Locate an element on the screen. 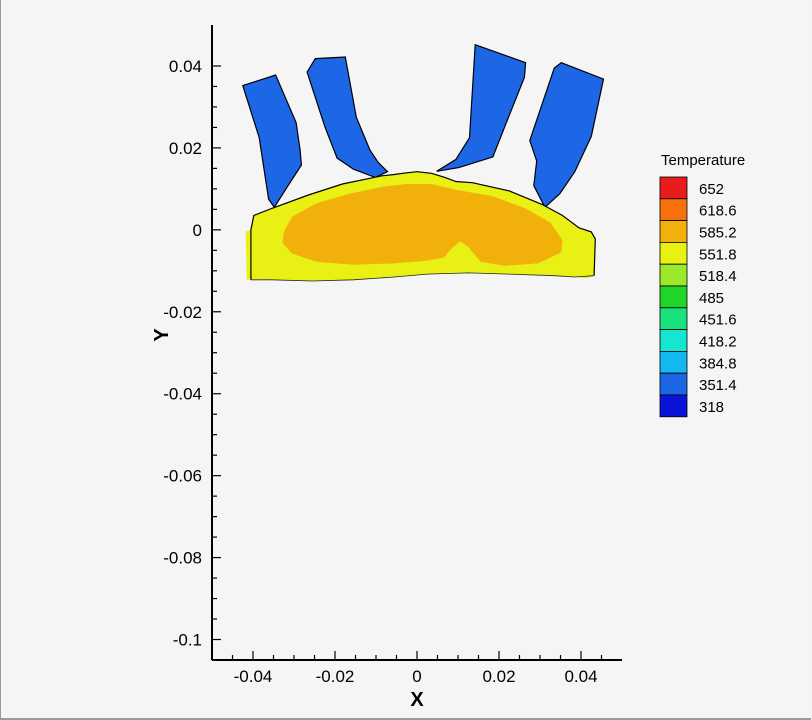 The width and height of the screenshot is (812, 720). x-tick-label: 0 is located at coordinates (416, 676).